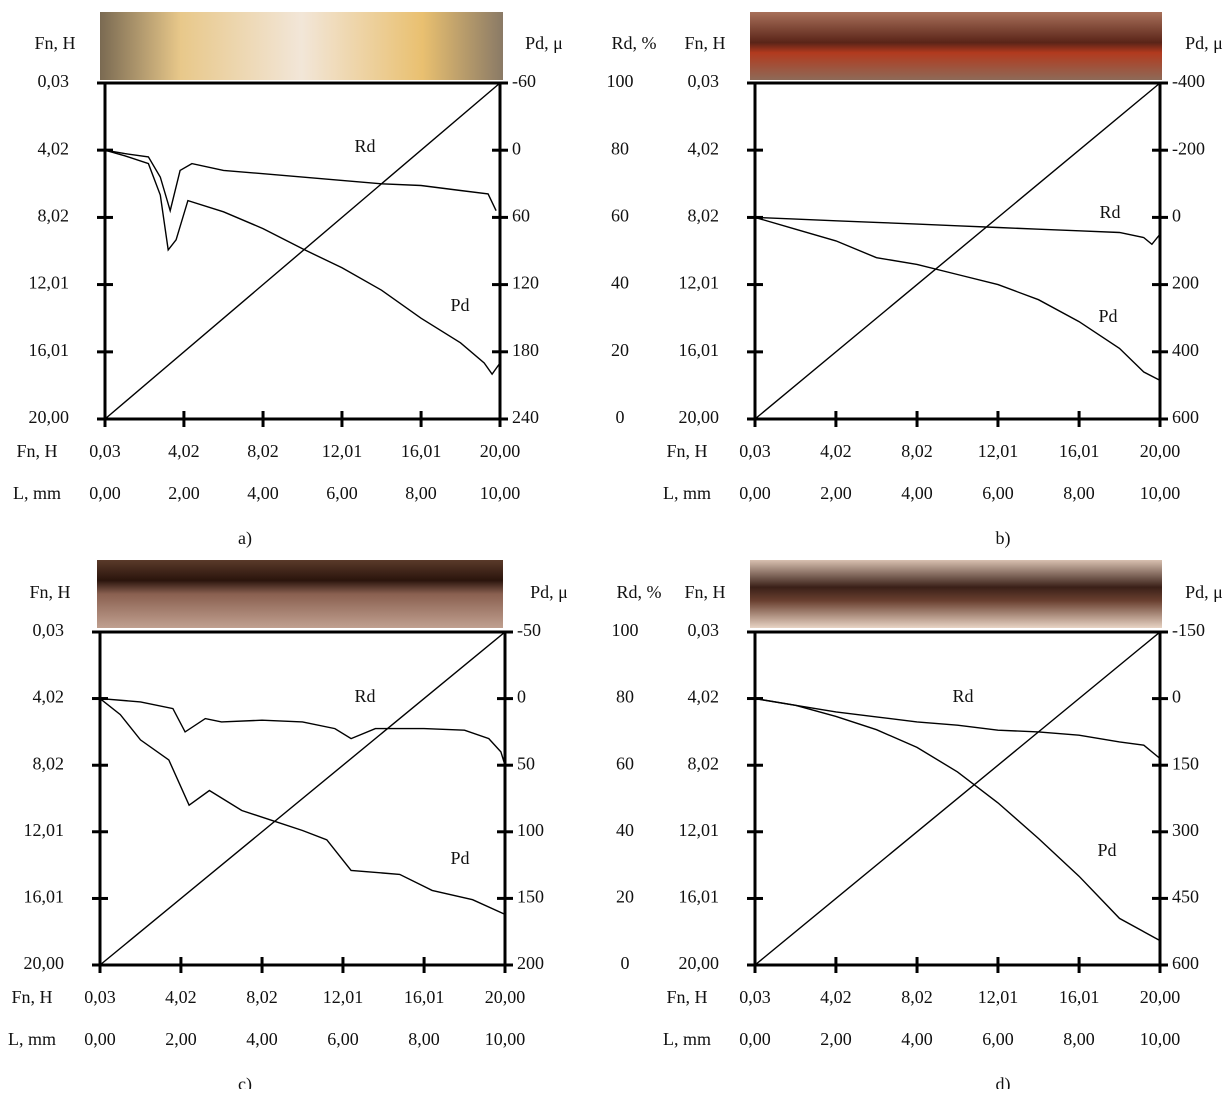  What do you see at coordinates (620, 283) in the screenshot?
I see `y3-tick-label: 40` at bounding box center [620, 283].